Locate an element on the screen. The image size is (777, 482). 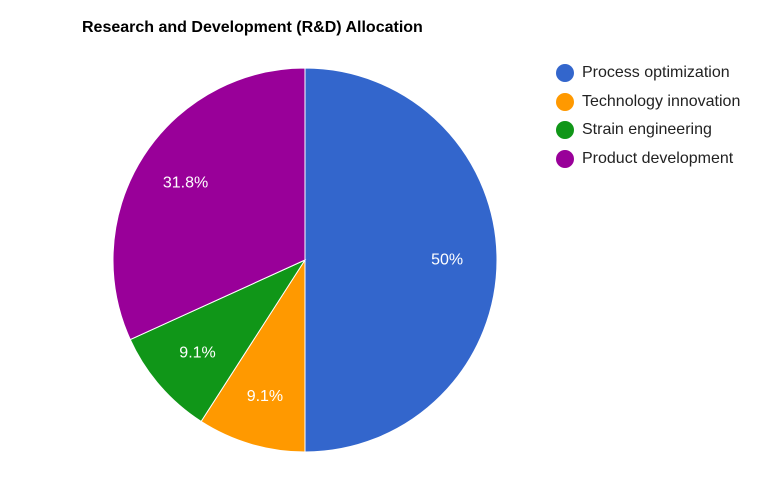
legend-item-2: Strain engineering is located at coordinates (648, 130).